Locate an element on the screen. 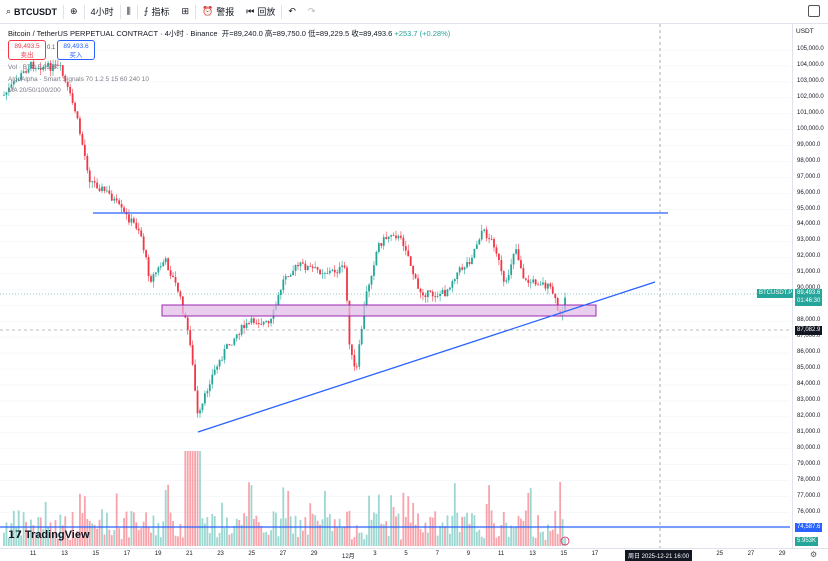 The image size is (828, 561). price-tick: 85,000.0 is located at coordinates (809, 368).